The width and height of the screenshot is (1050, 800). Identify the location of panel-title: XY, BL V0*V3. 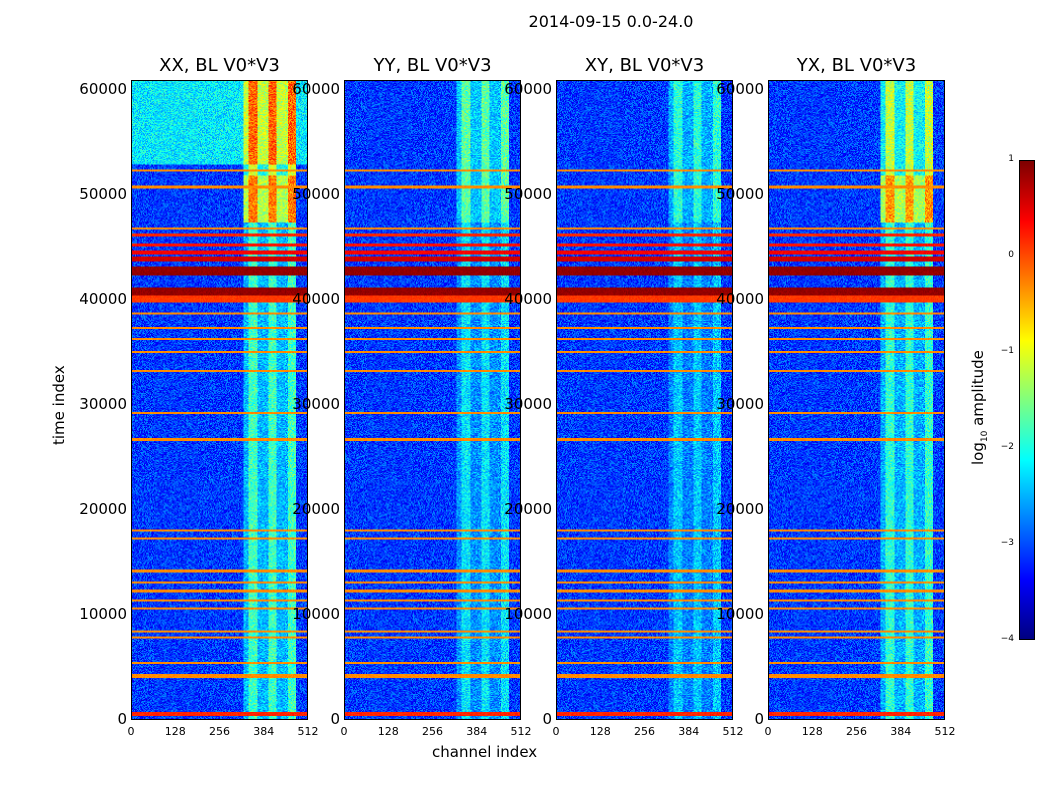
(644, 65).